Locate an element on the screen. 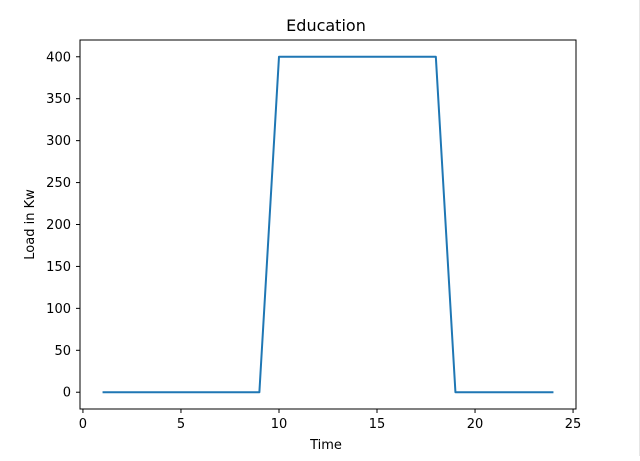 Image resolution: width=640 pixels, height=461 pixels. y-tick-label: 350 is located at coordinates (58, 99).